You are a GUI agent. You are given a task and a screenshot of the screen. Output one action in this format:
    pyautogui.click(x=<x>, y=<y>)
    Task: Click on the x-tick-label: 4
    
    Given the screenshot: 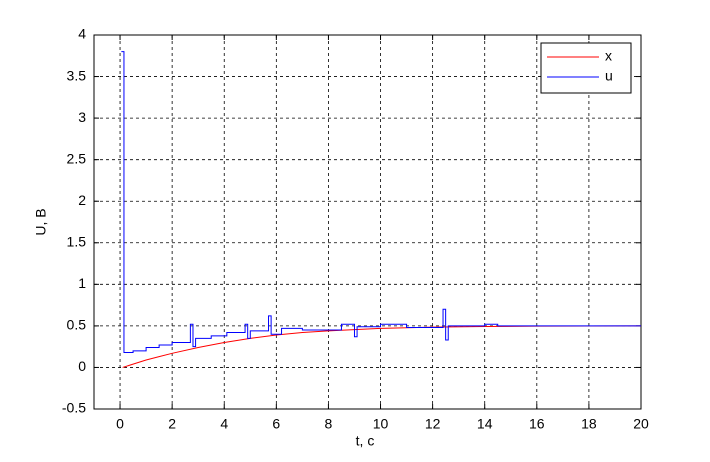 What is the action you would take?
    pyautogui.click(x=224, y=424)
    